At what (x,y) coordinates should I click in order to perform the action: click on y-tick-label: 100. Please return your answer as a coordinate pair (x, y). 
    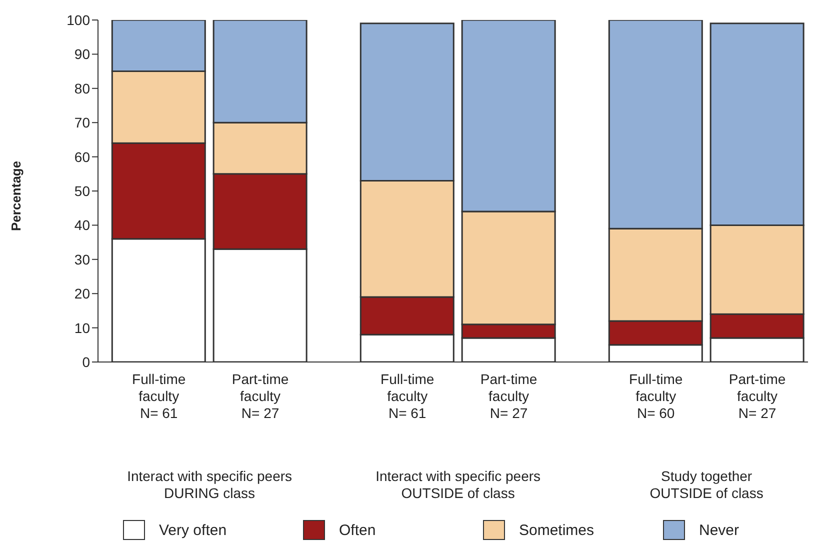
    Looking at the image, I should click on (78, 20).